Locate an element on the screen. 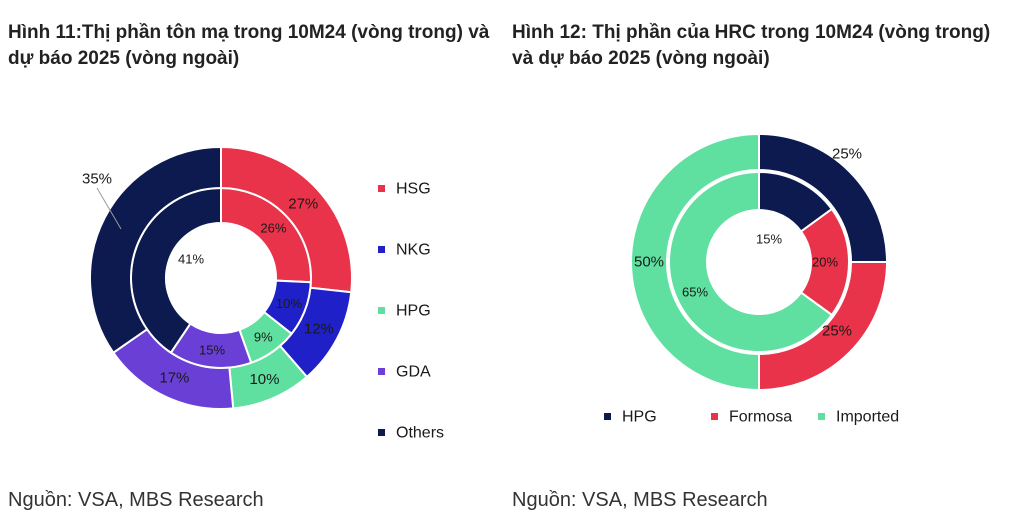 The width and height of the screenshot is (1024, 528). slice-outer-others is located at coordinates (155, 250).